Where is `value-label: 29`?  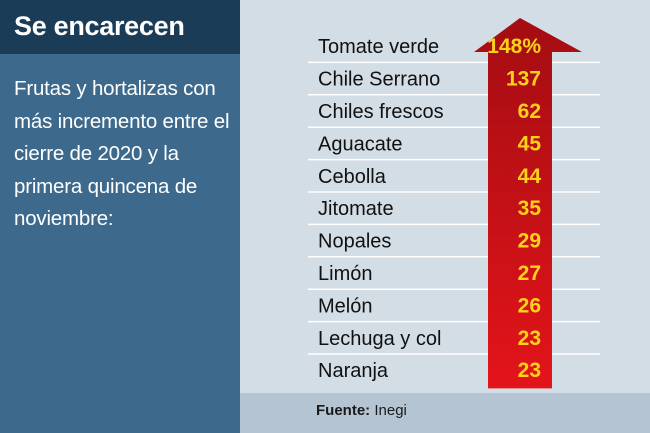
value-label: 29 is located at coordinates (529, 241).